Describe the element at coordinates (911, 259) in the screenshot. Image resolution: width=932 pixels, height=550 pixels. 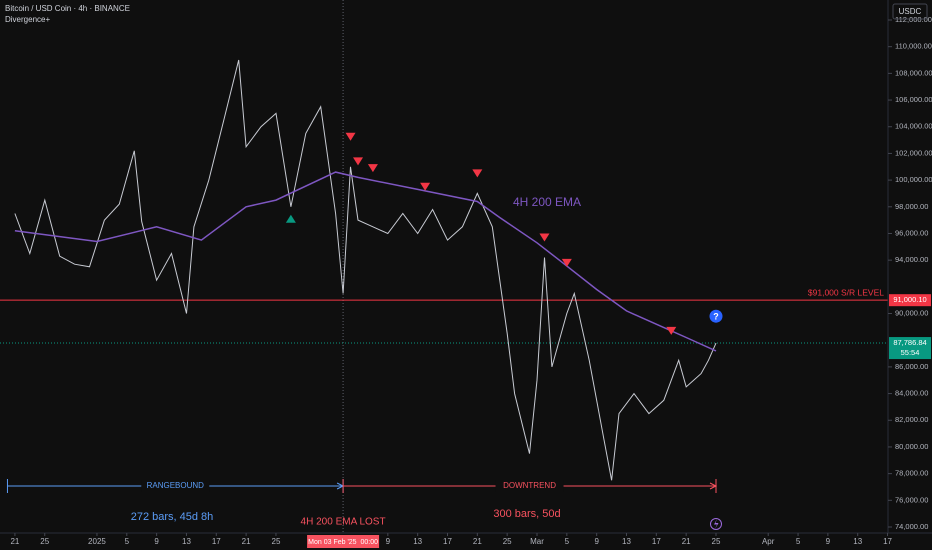
I see `y-tick-label: 94,000.00` at that location.